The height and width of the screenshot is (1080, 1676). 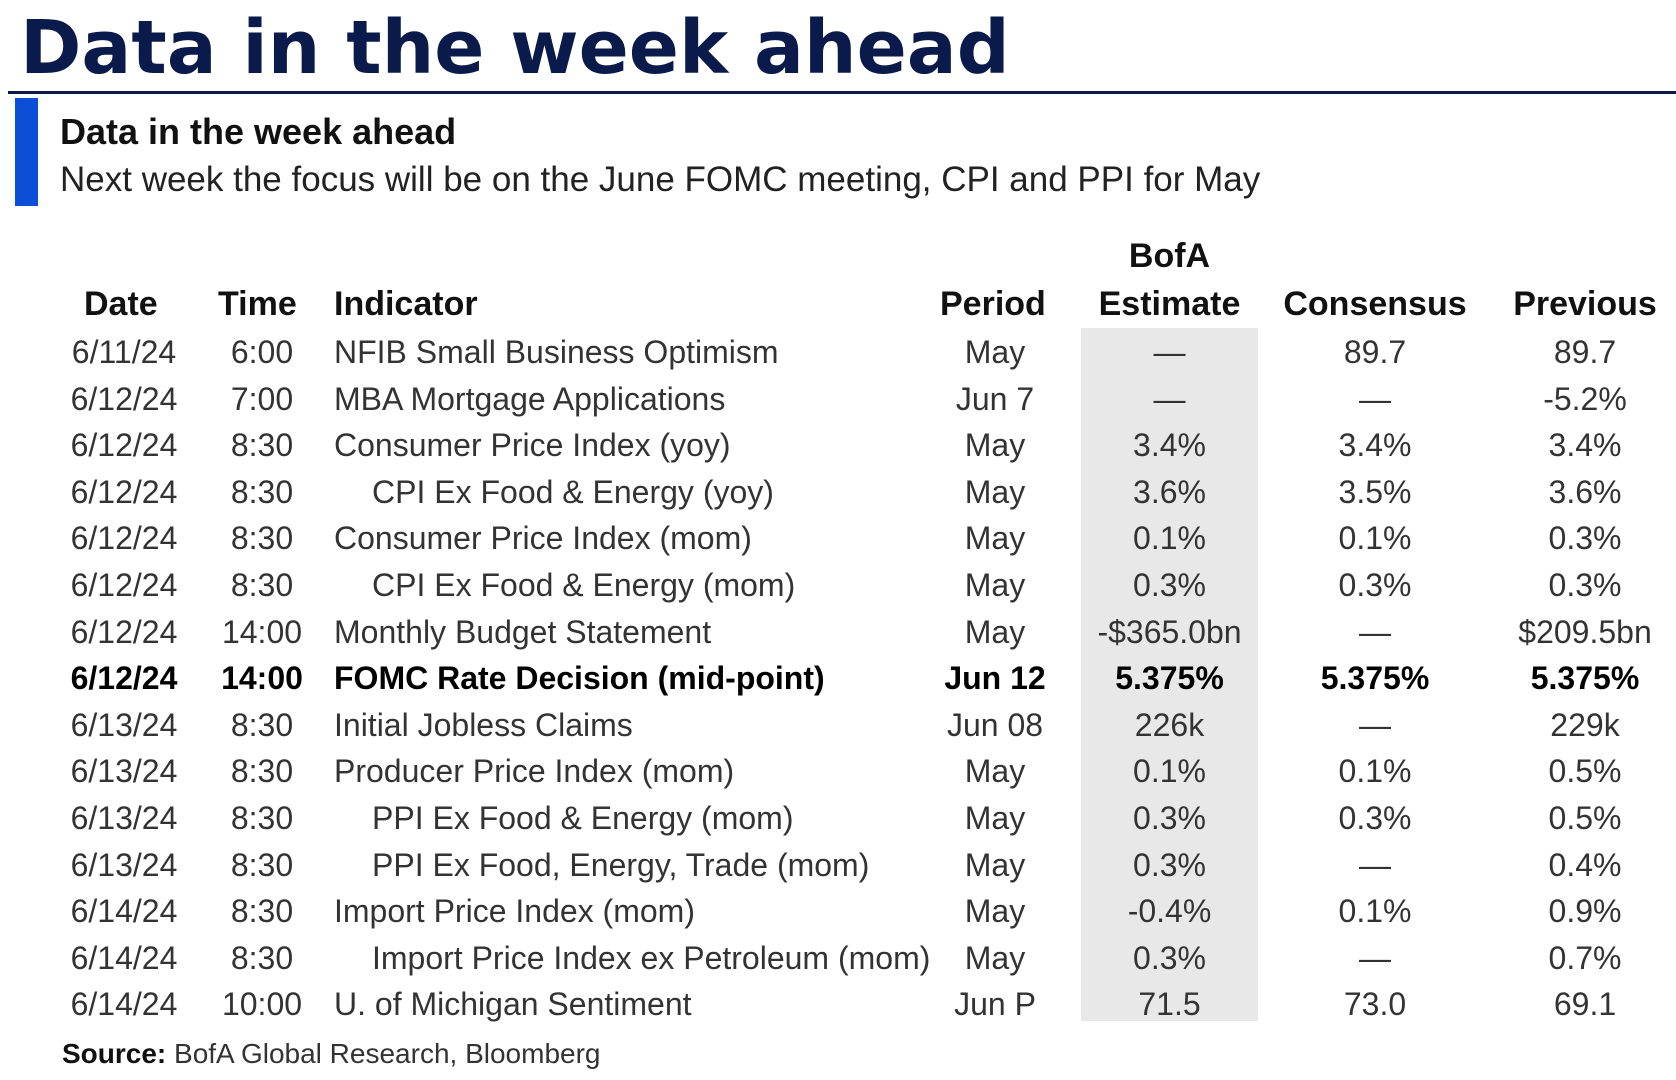 What do you see at coordinates (1585, 352) in the screenshot?
I see `cell-previous: 89.7` at bounding box center [1585, 352].